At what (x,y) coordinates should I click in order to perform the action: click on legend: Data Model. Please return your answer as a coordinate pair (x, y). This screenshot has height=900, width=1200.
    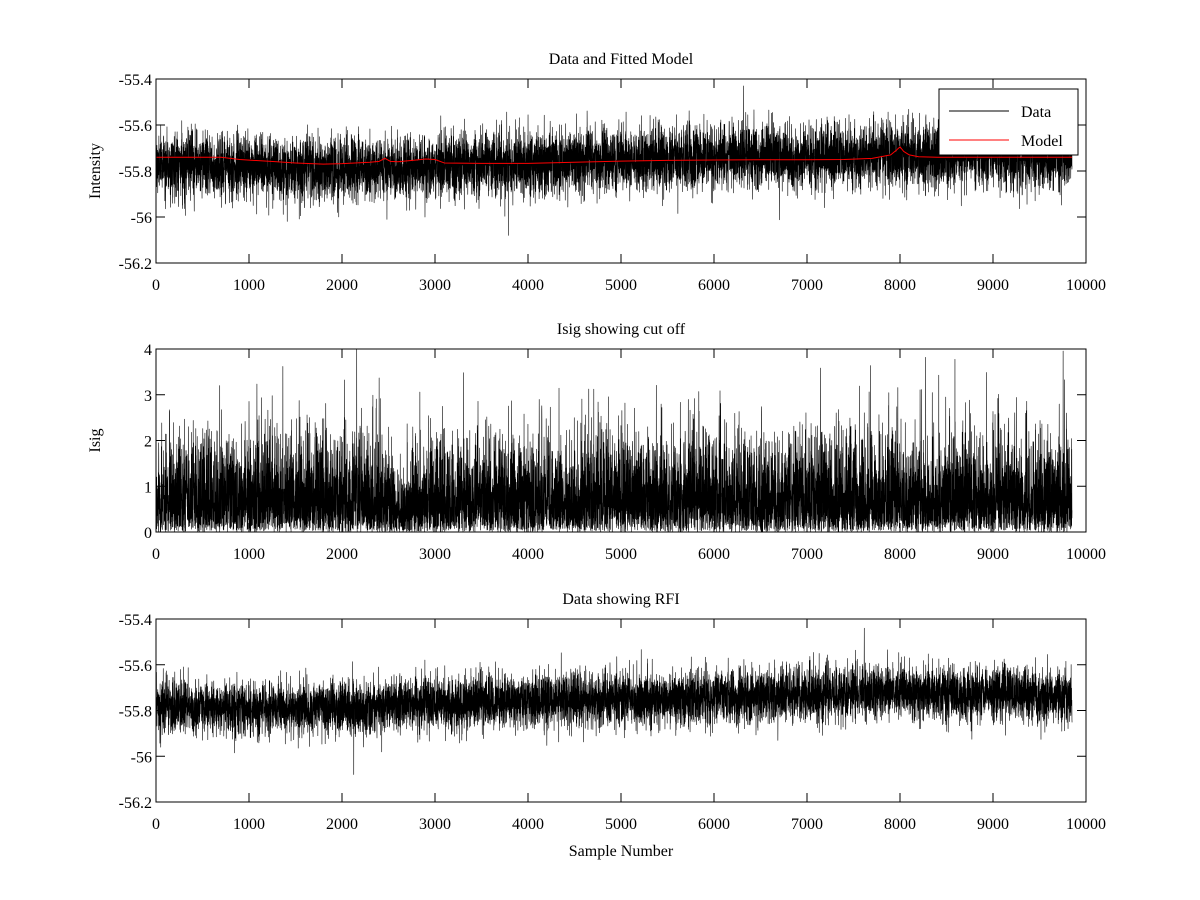
    Looking at the image, I should click on (1008, 122).